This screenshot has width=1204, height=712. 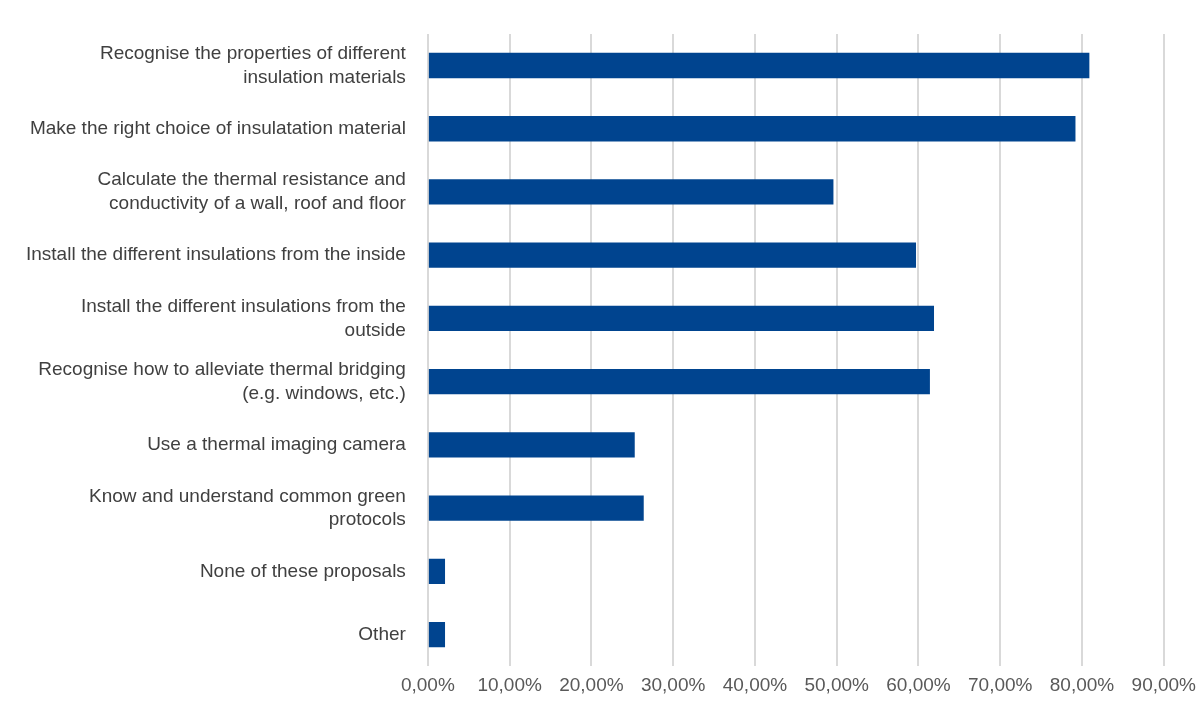 What do you see at coordinates (277, 444) in the screenshot?
I see `y-tick-label: Use a thermal imaging camera` at bounding box center [277, 444].